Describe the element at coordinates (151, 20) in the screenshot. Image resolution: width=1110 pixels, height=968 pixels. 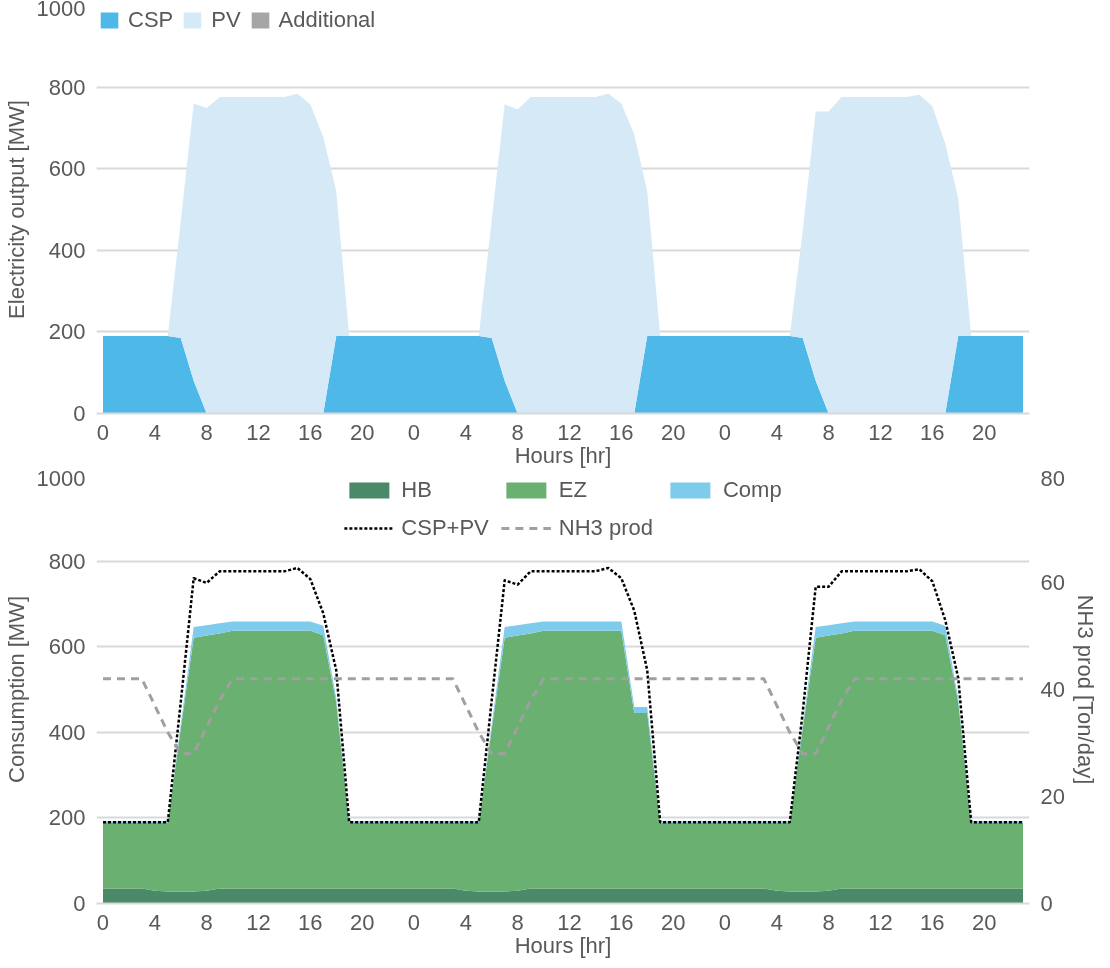
I see `legend-label: CSP` at that location.